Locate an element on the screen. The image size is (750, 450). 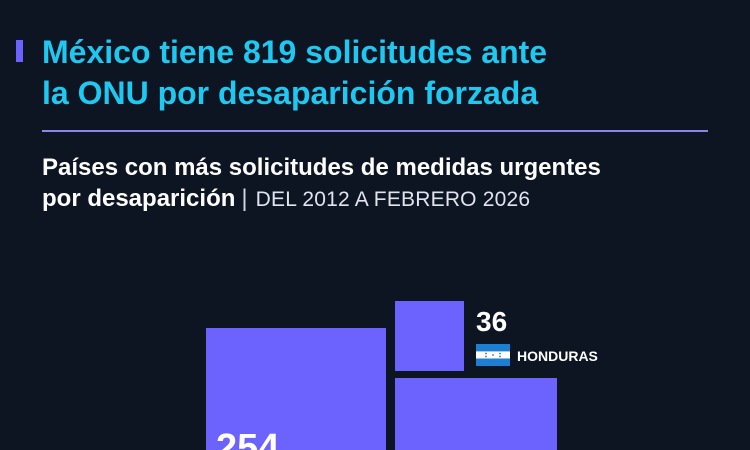
headline-line-1: México tiene 819 solicitudes ante is located at coordinates (295, 52).